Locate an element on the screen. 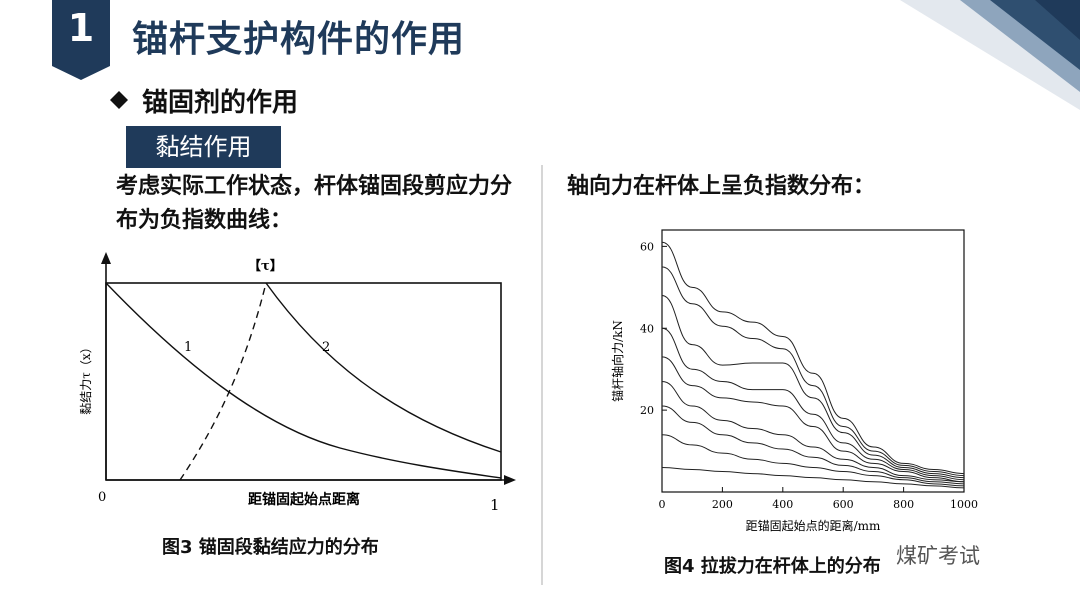 This screenshot has width=1080, height=608. x-tick-label: 200 is located at coordinates (722, 504).